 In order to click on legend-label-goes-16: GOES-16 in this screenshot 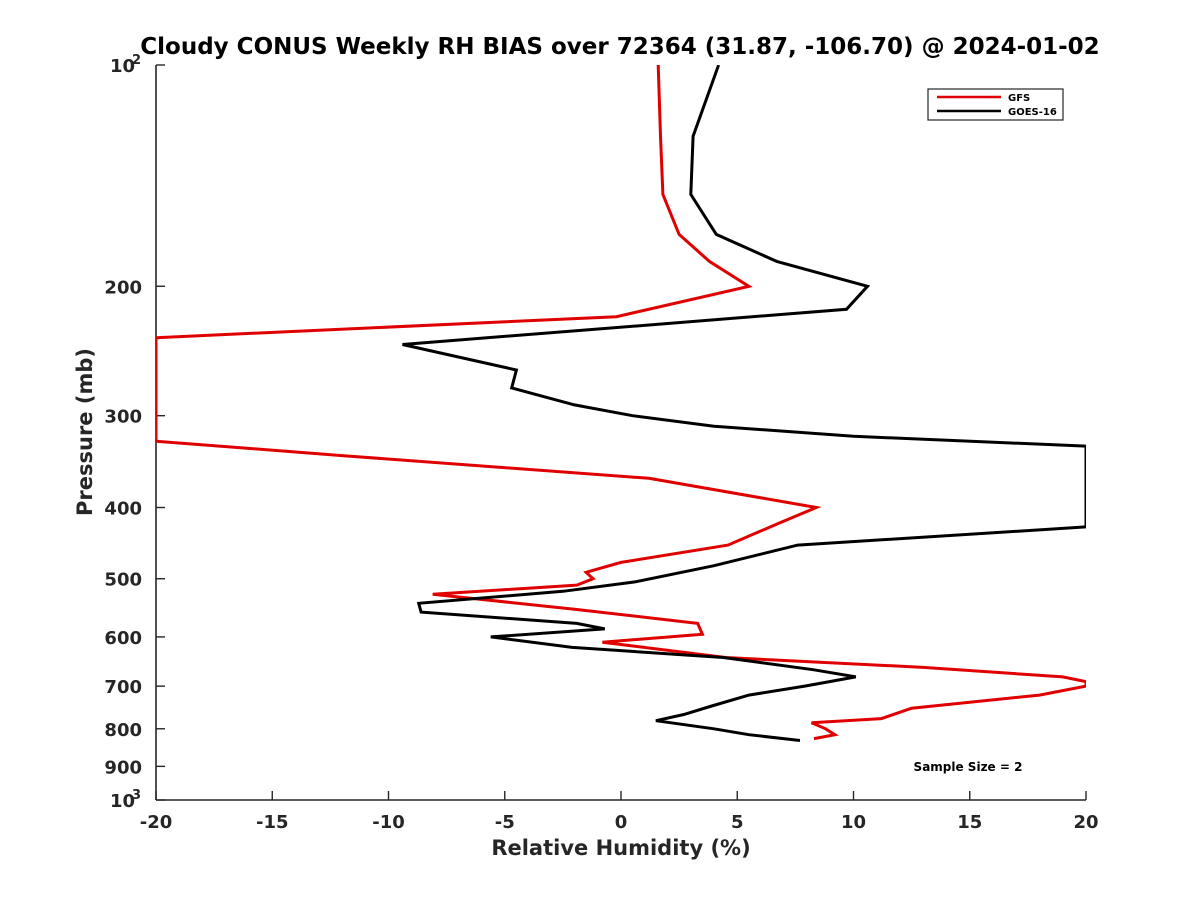, I will do `click(1032, 112)`.